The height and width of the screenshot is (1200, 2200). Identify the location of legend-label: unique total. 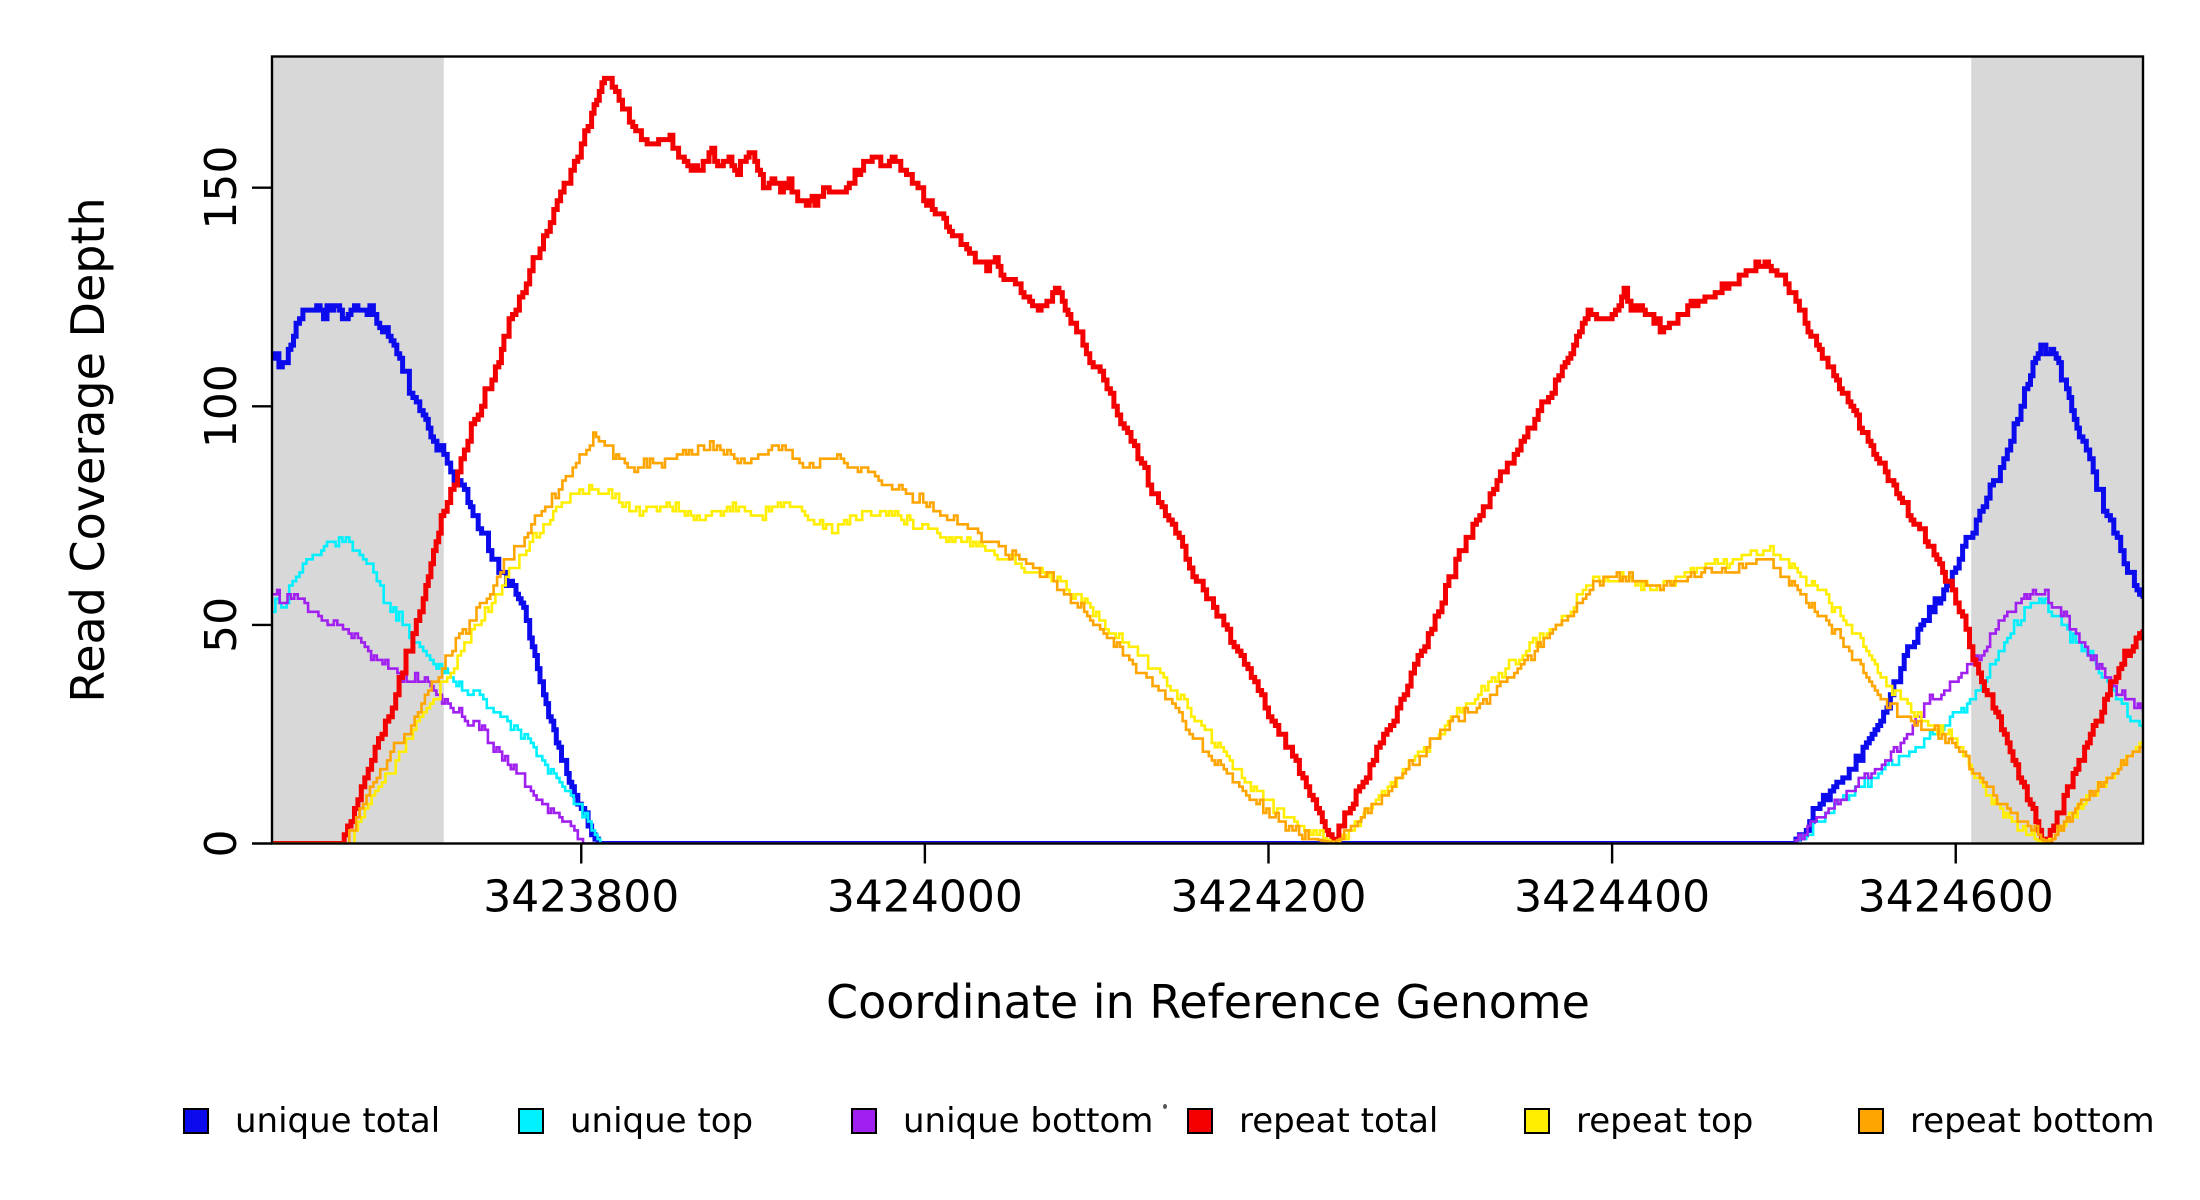
(338, 1121).